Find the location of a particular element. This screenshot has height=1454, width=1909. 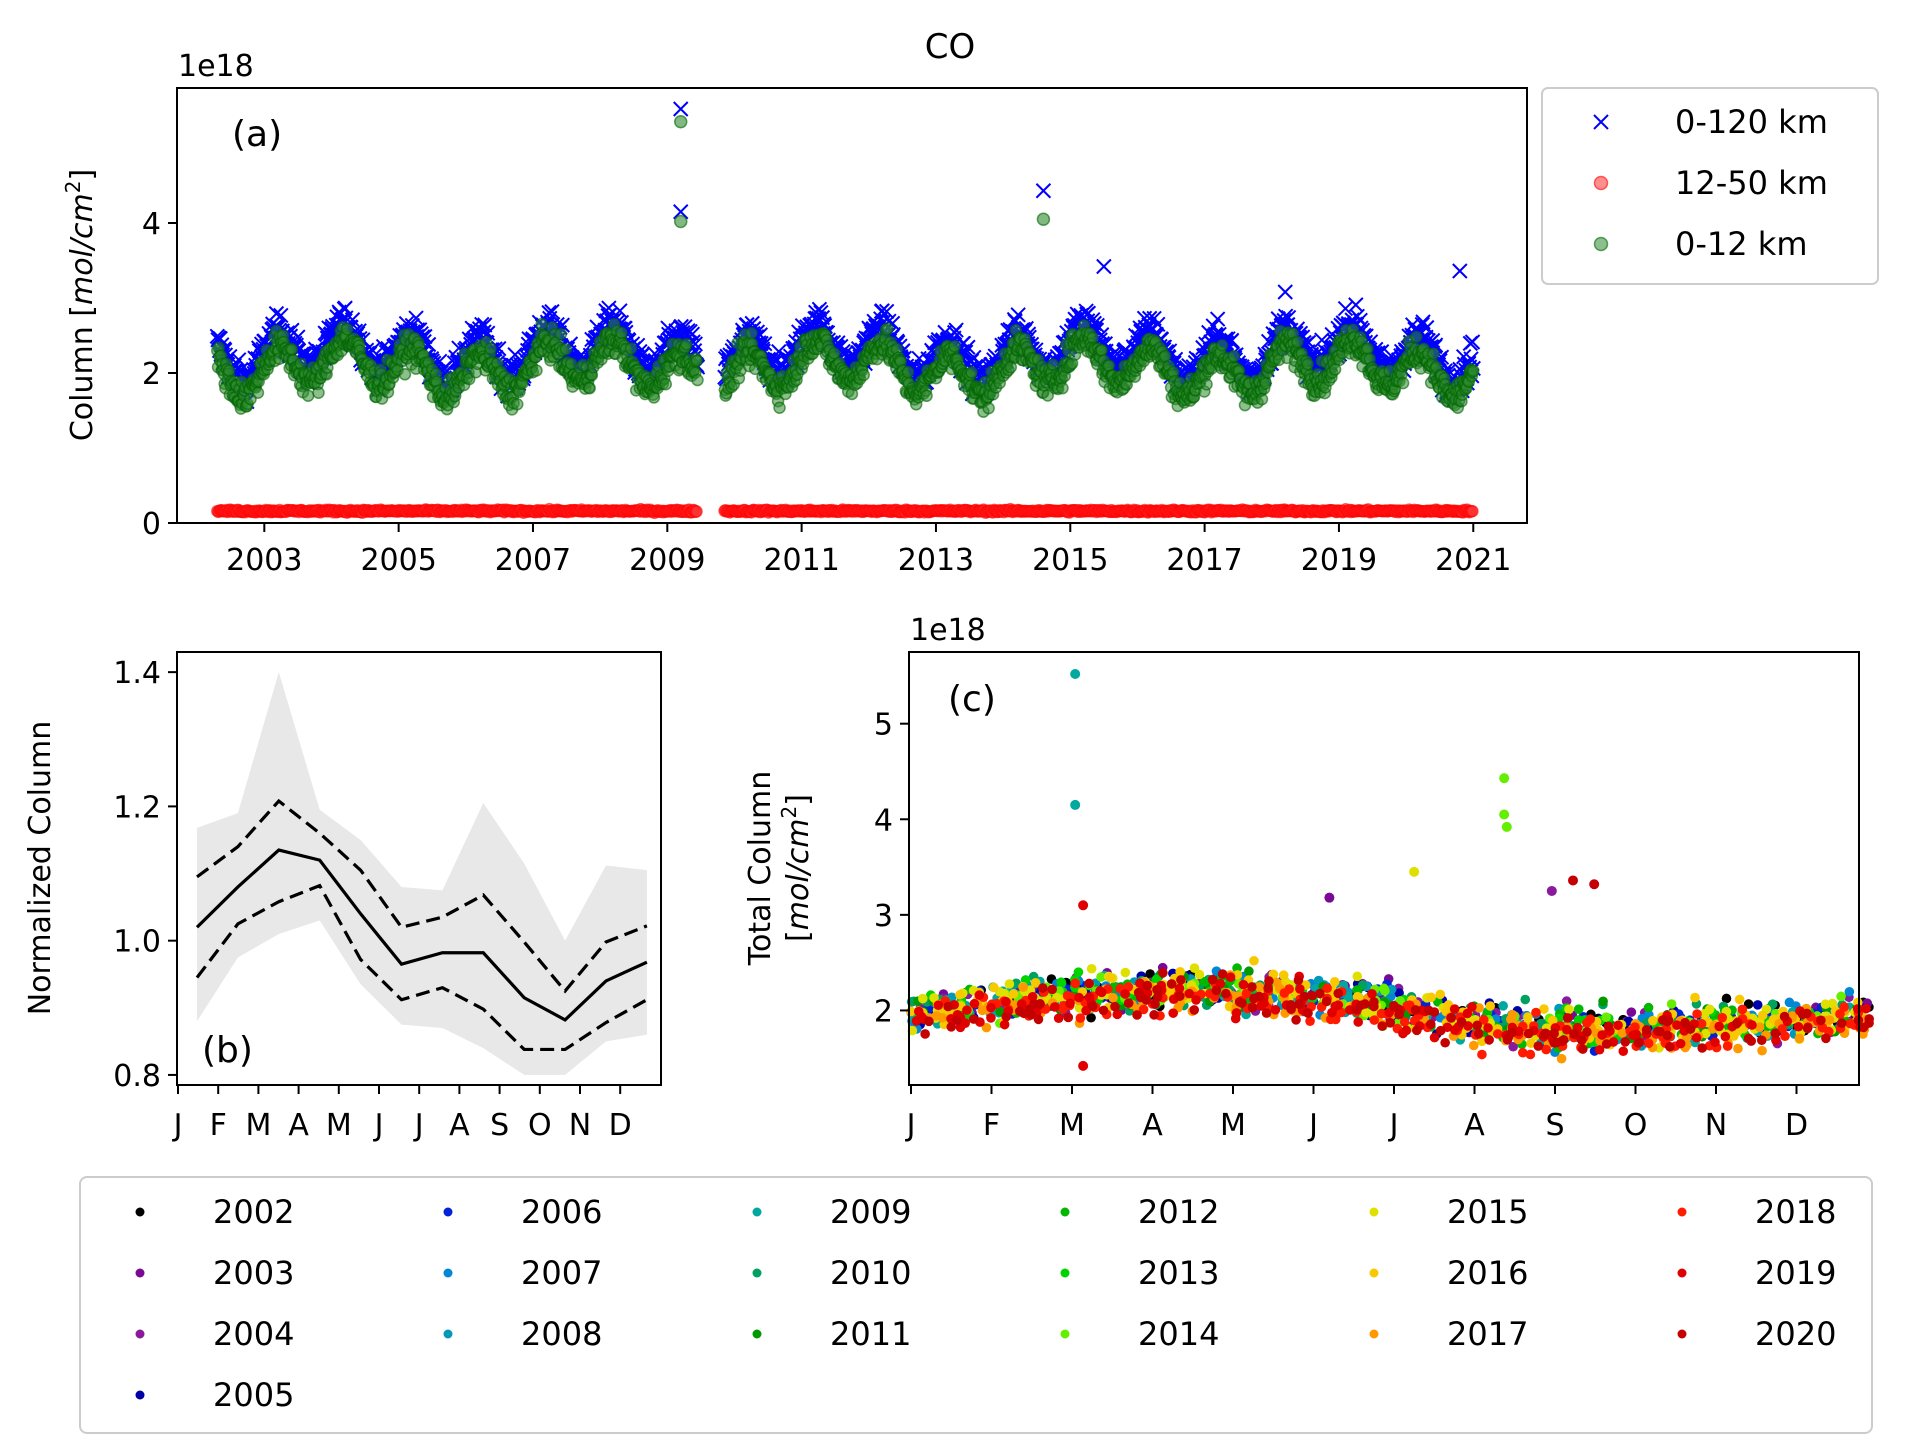

panel-b-x-tick-label: F is located at coordinates (218, 1125).